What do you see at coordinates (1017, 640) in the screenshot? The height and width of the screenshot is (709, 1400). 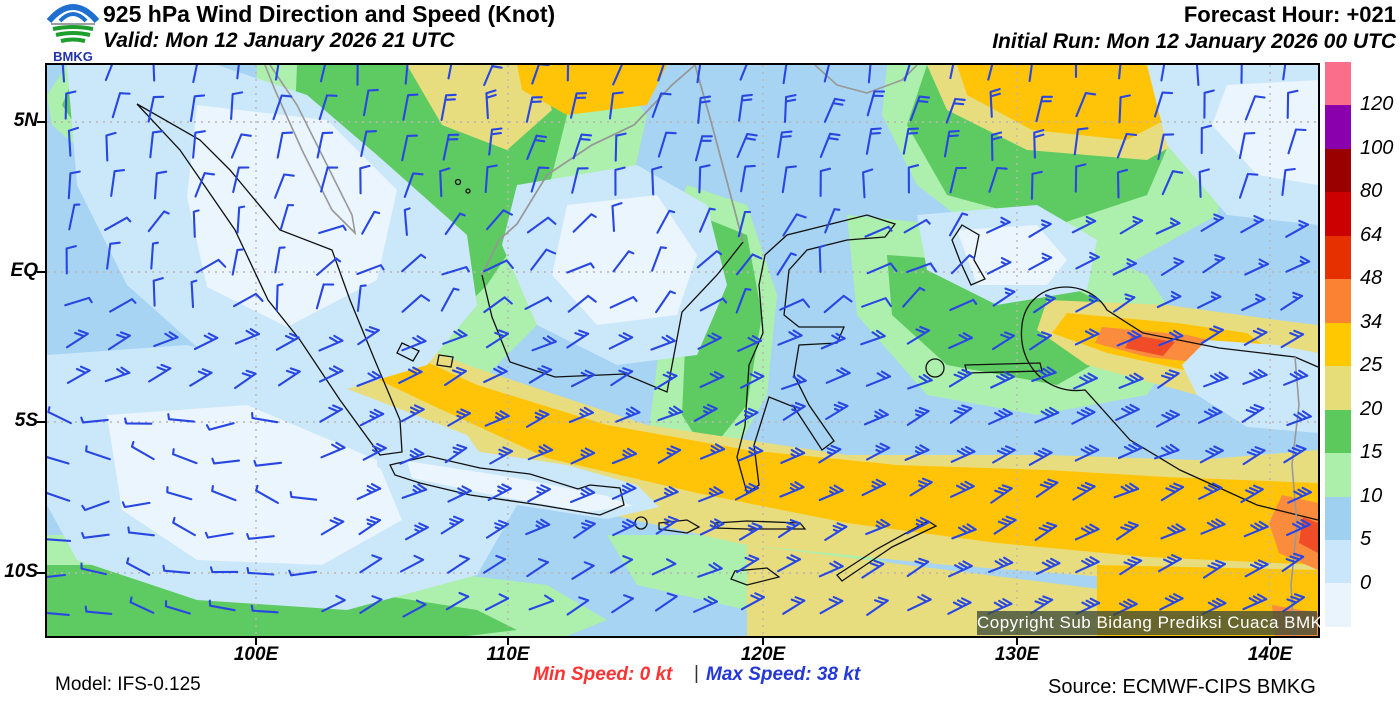 I see `x-axis-tick` at bounding box center [1017, 640].